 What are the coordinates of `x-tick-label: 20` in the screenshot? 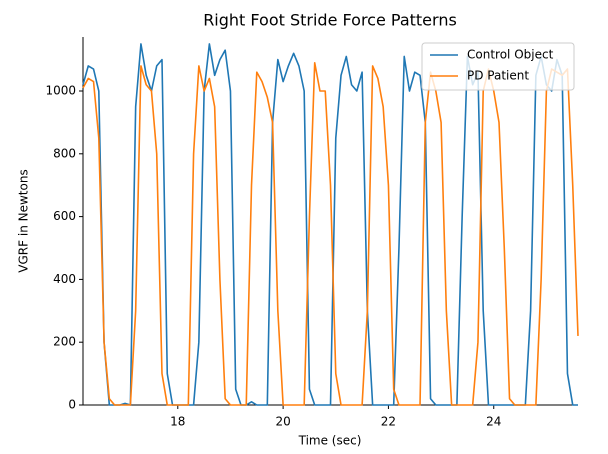 It's located at (282, 422).